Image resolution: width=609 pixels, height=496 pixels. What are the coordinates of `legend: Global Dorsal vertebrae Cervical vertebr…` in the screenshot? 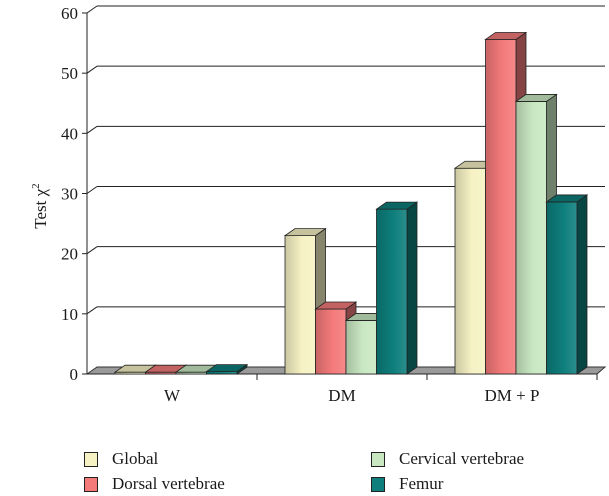 It's located at (334, 471).